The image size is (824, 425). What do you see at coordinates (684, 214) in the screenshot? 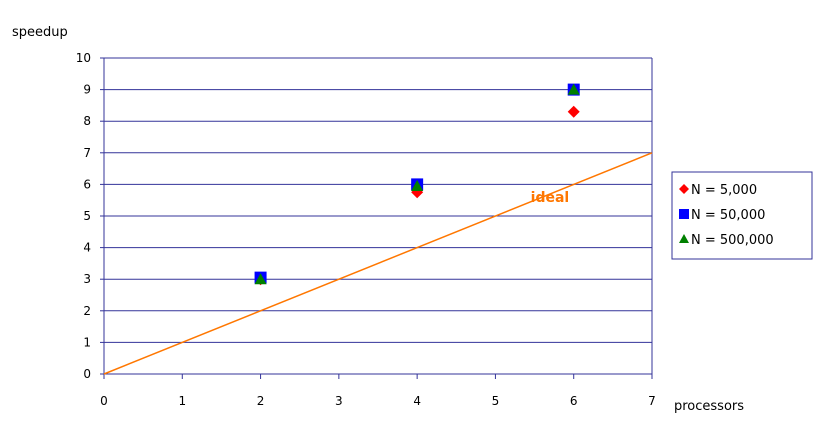
I see `legend-marker-square` at bounding box center [684, 214].